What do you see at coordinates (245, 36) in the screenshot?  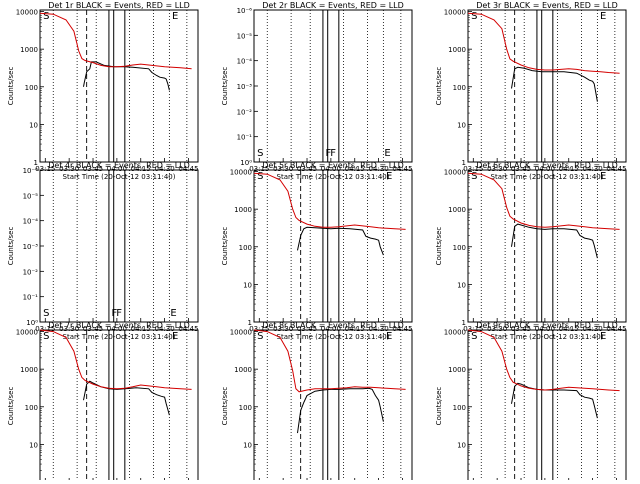 I see `y-tick-label: 10⁻⁵` at bounding box center [245, 36].